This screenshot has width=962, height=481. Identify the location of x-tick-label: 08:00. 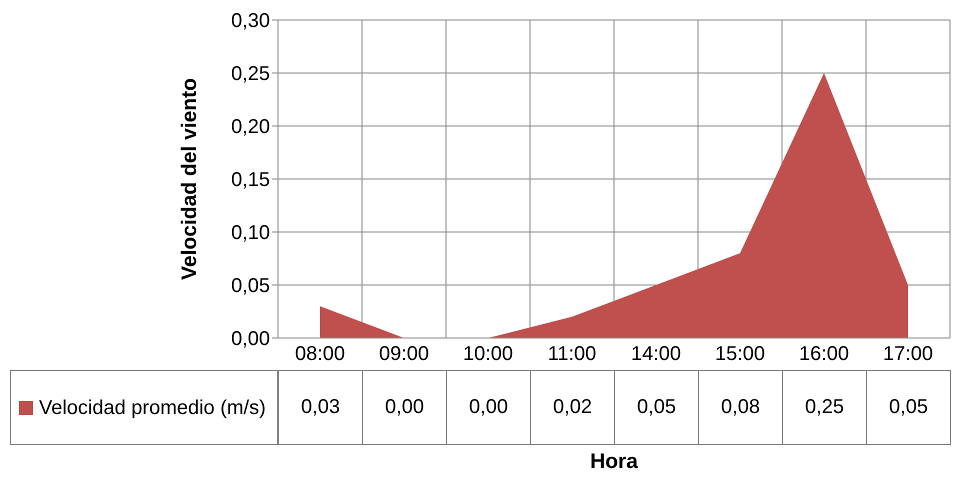
(320, 354).